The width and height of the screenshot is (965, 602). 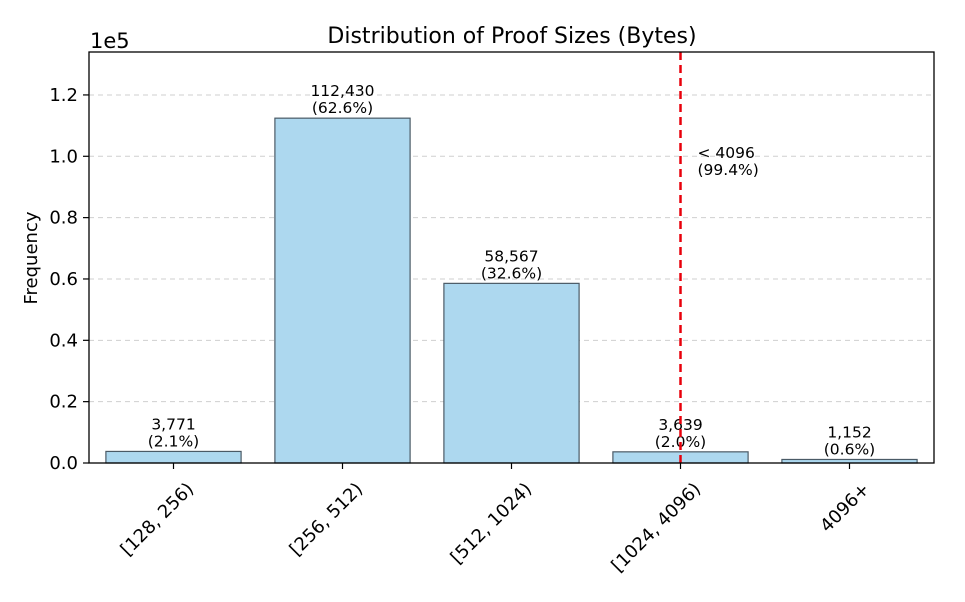 I want to click on x-tick-label: [512, 1024), so click(x=492, y=524).